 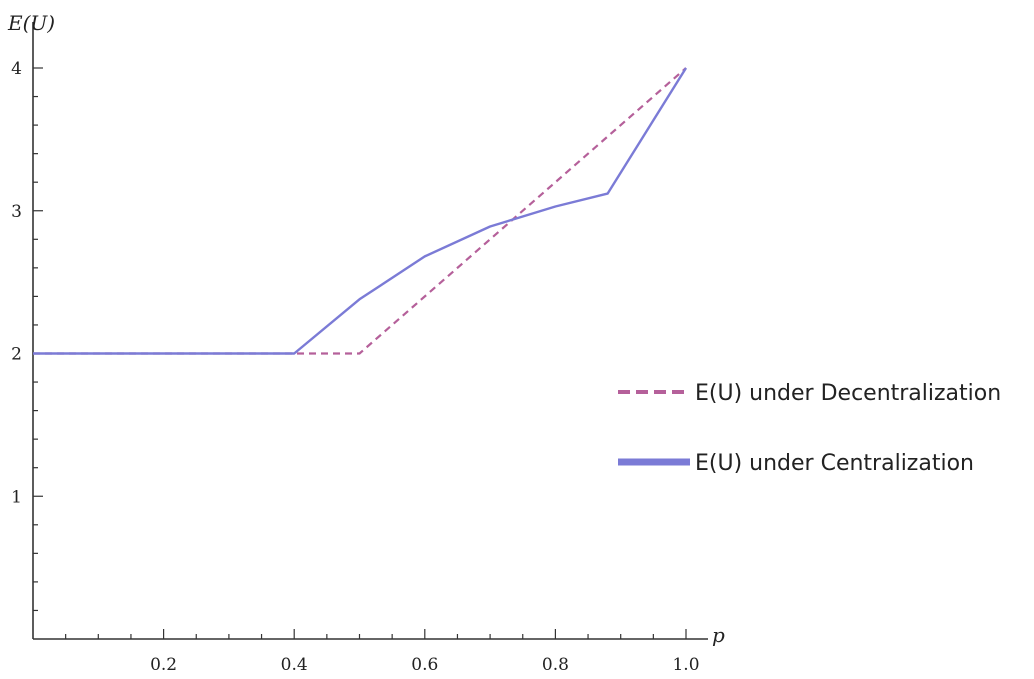 I want to click on y-tick-label: 2, so click(x=16, y=355).